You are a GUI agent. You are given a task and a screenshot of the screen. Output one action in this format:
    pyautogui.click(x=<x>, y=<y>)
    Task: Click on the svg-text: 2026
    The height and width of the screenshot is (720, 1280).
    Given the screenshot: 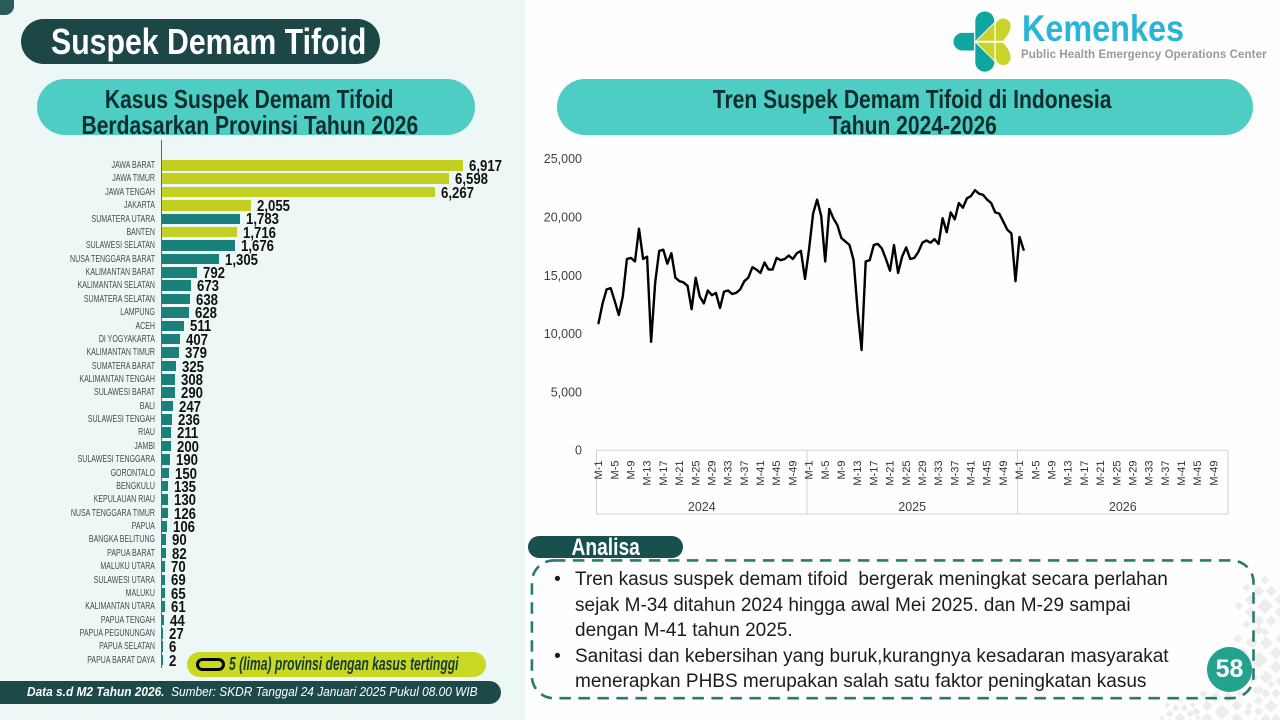 What is the action you would take?
    pyautogui.click(x=1123, y=507)
    